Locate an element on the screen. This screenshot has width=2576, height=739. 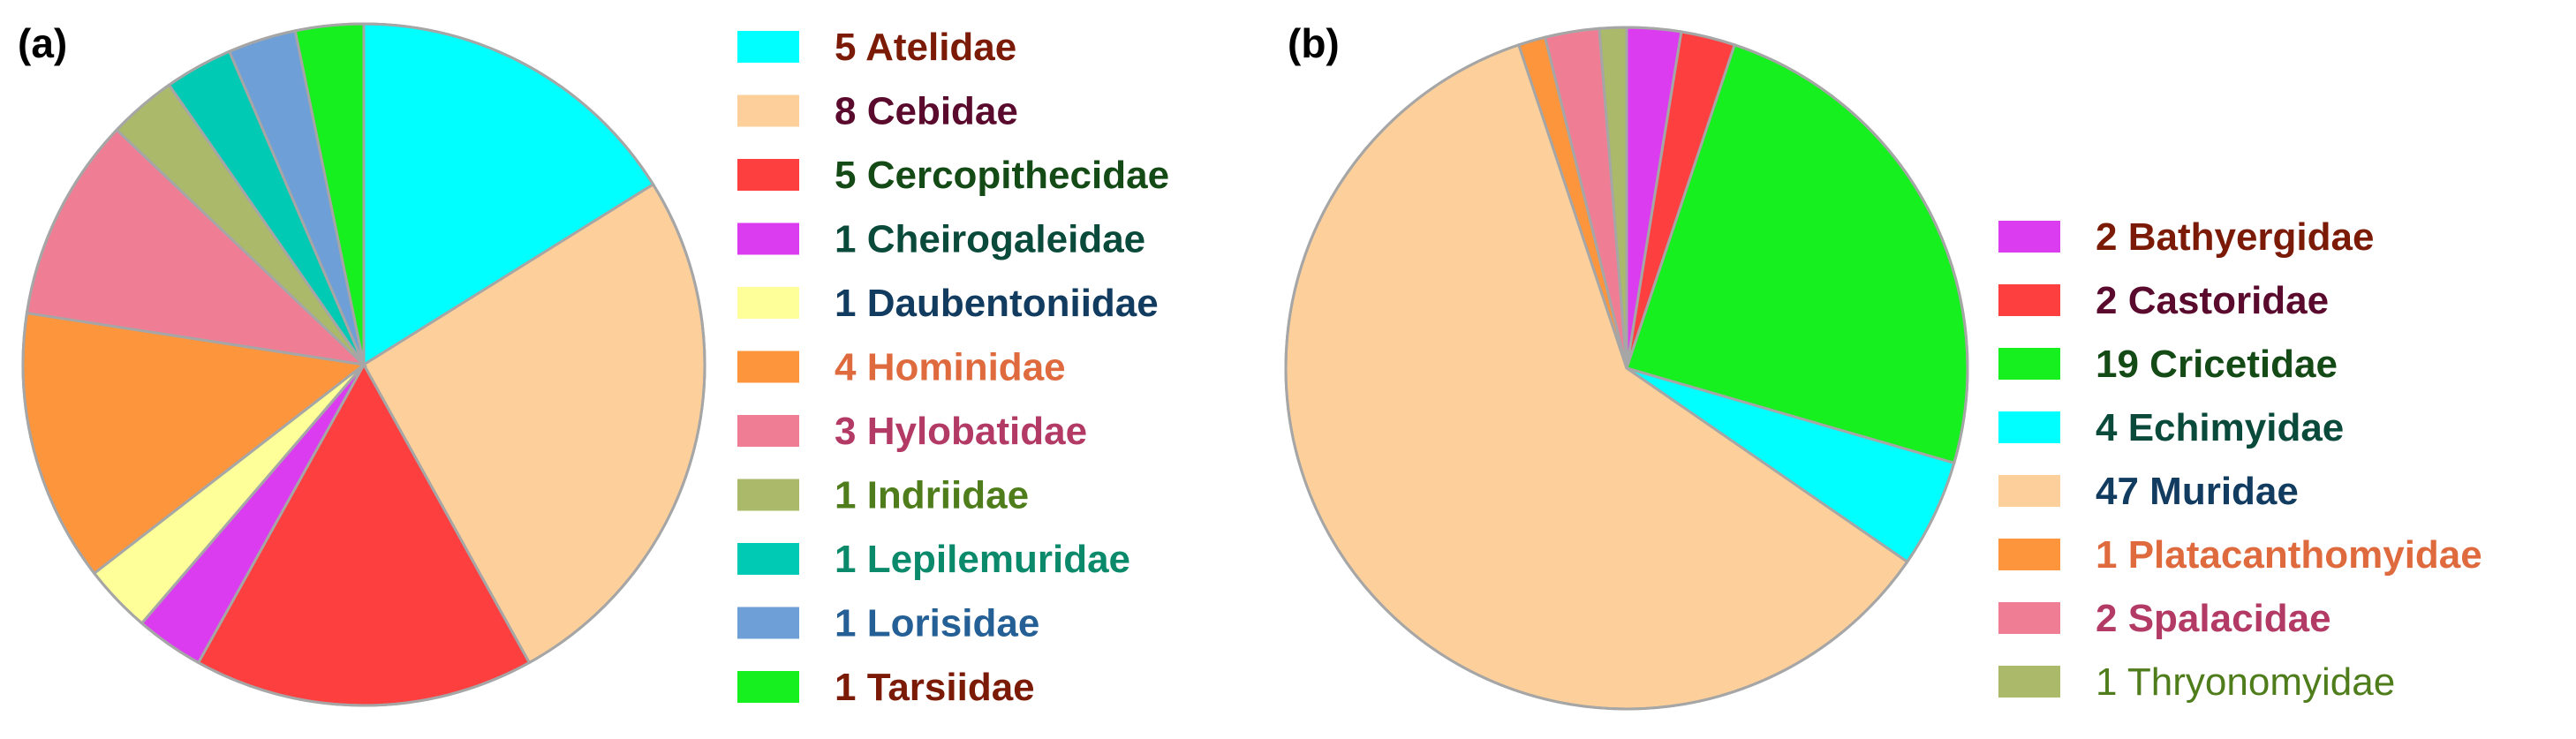
panel-a-legend-name-hylobatidae: Hylobatidae is located at coordinates (972, 431).